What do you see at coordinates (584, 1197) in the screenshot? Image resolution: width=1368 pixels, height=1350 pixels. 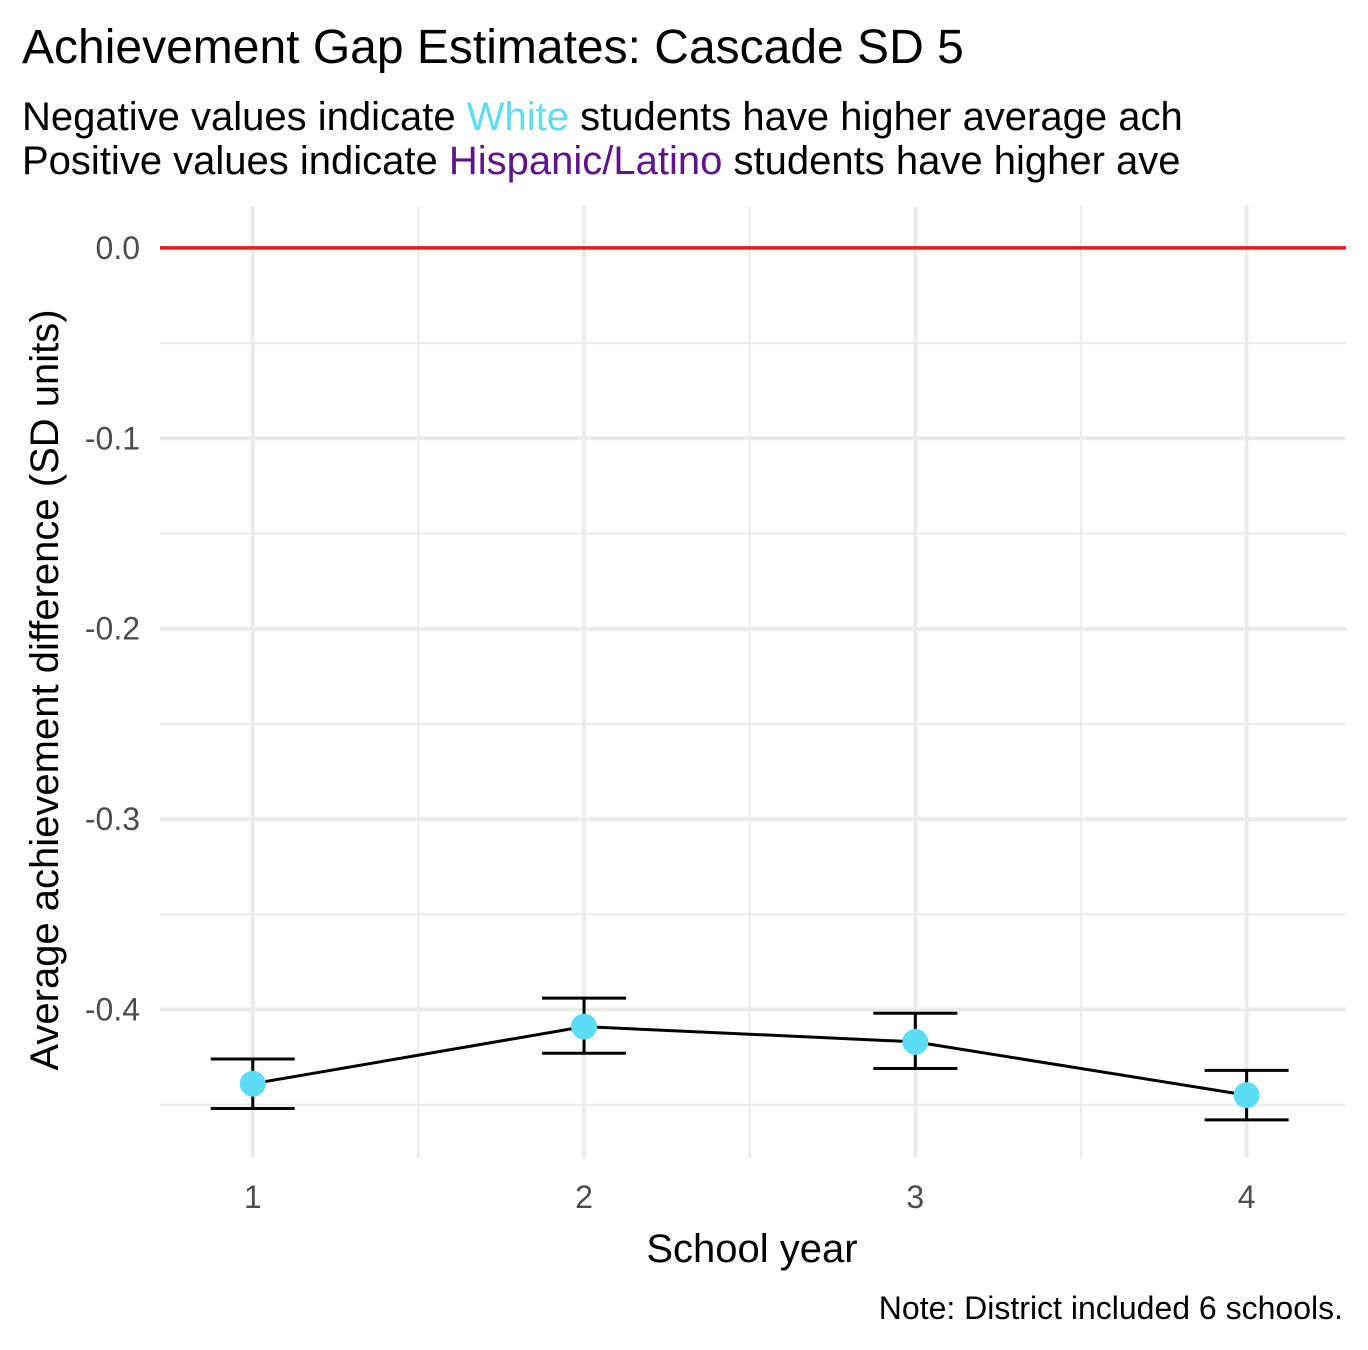 I see `x-tick-label: 2` at bounding box center [584, 1197].